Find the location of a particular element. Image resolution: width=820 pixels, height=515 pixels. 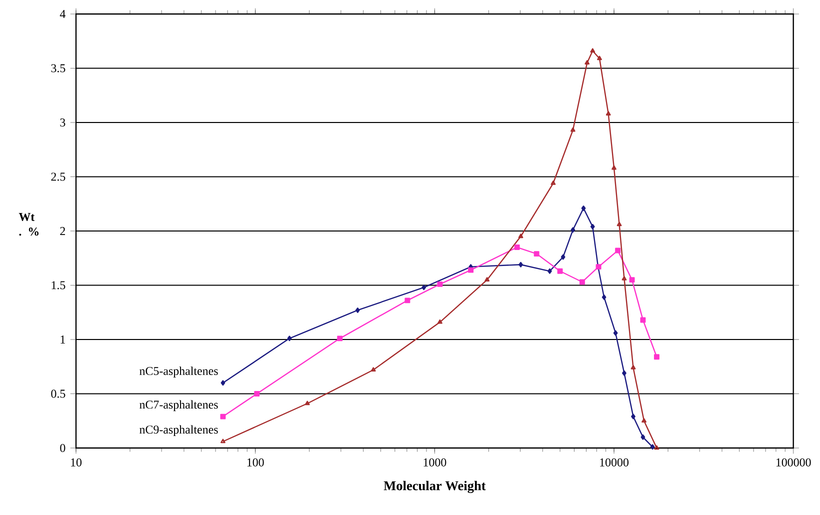

x-tick-label: 10 is located at coordinates (76, 462).